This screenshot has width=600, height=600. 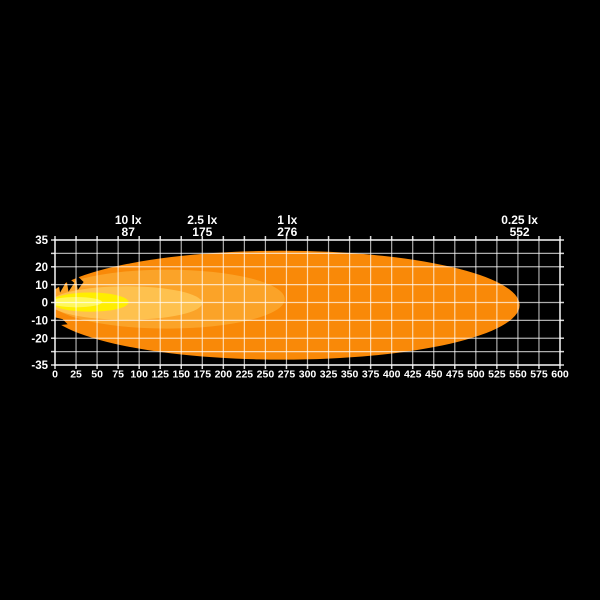 What do you see at coordinates (139, 375) in the screenshot?
I see `x-tick-label-100: 100` at bounding box center [139, 375].